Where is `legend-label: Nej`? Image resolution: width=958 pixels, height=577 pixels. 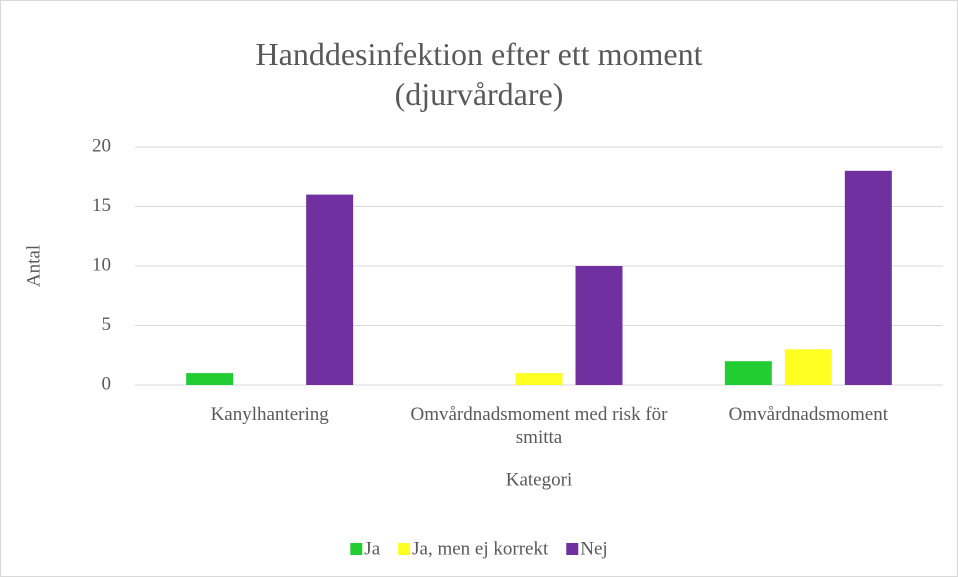
legend-label: Nej is located at coordinates (593, 548).